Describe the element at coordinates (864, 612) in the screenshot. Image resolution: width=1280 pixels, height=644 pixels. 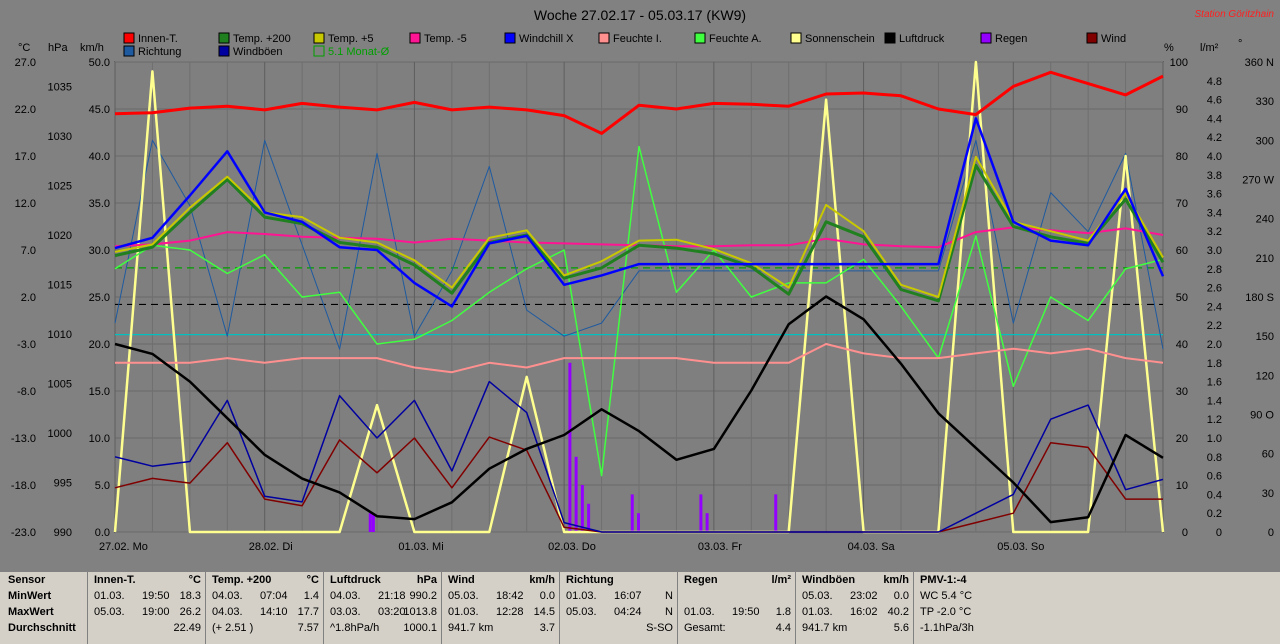
I see `stat-cell-time: 16:02` at that location.